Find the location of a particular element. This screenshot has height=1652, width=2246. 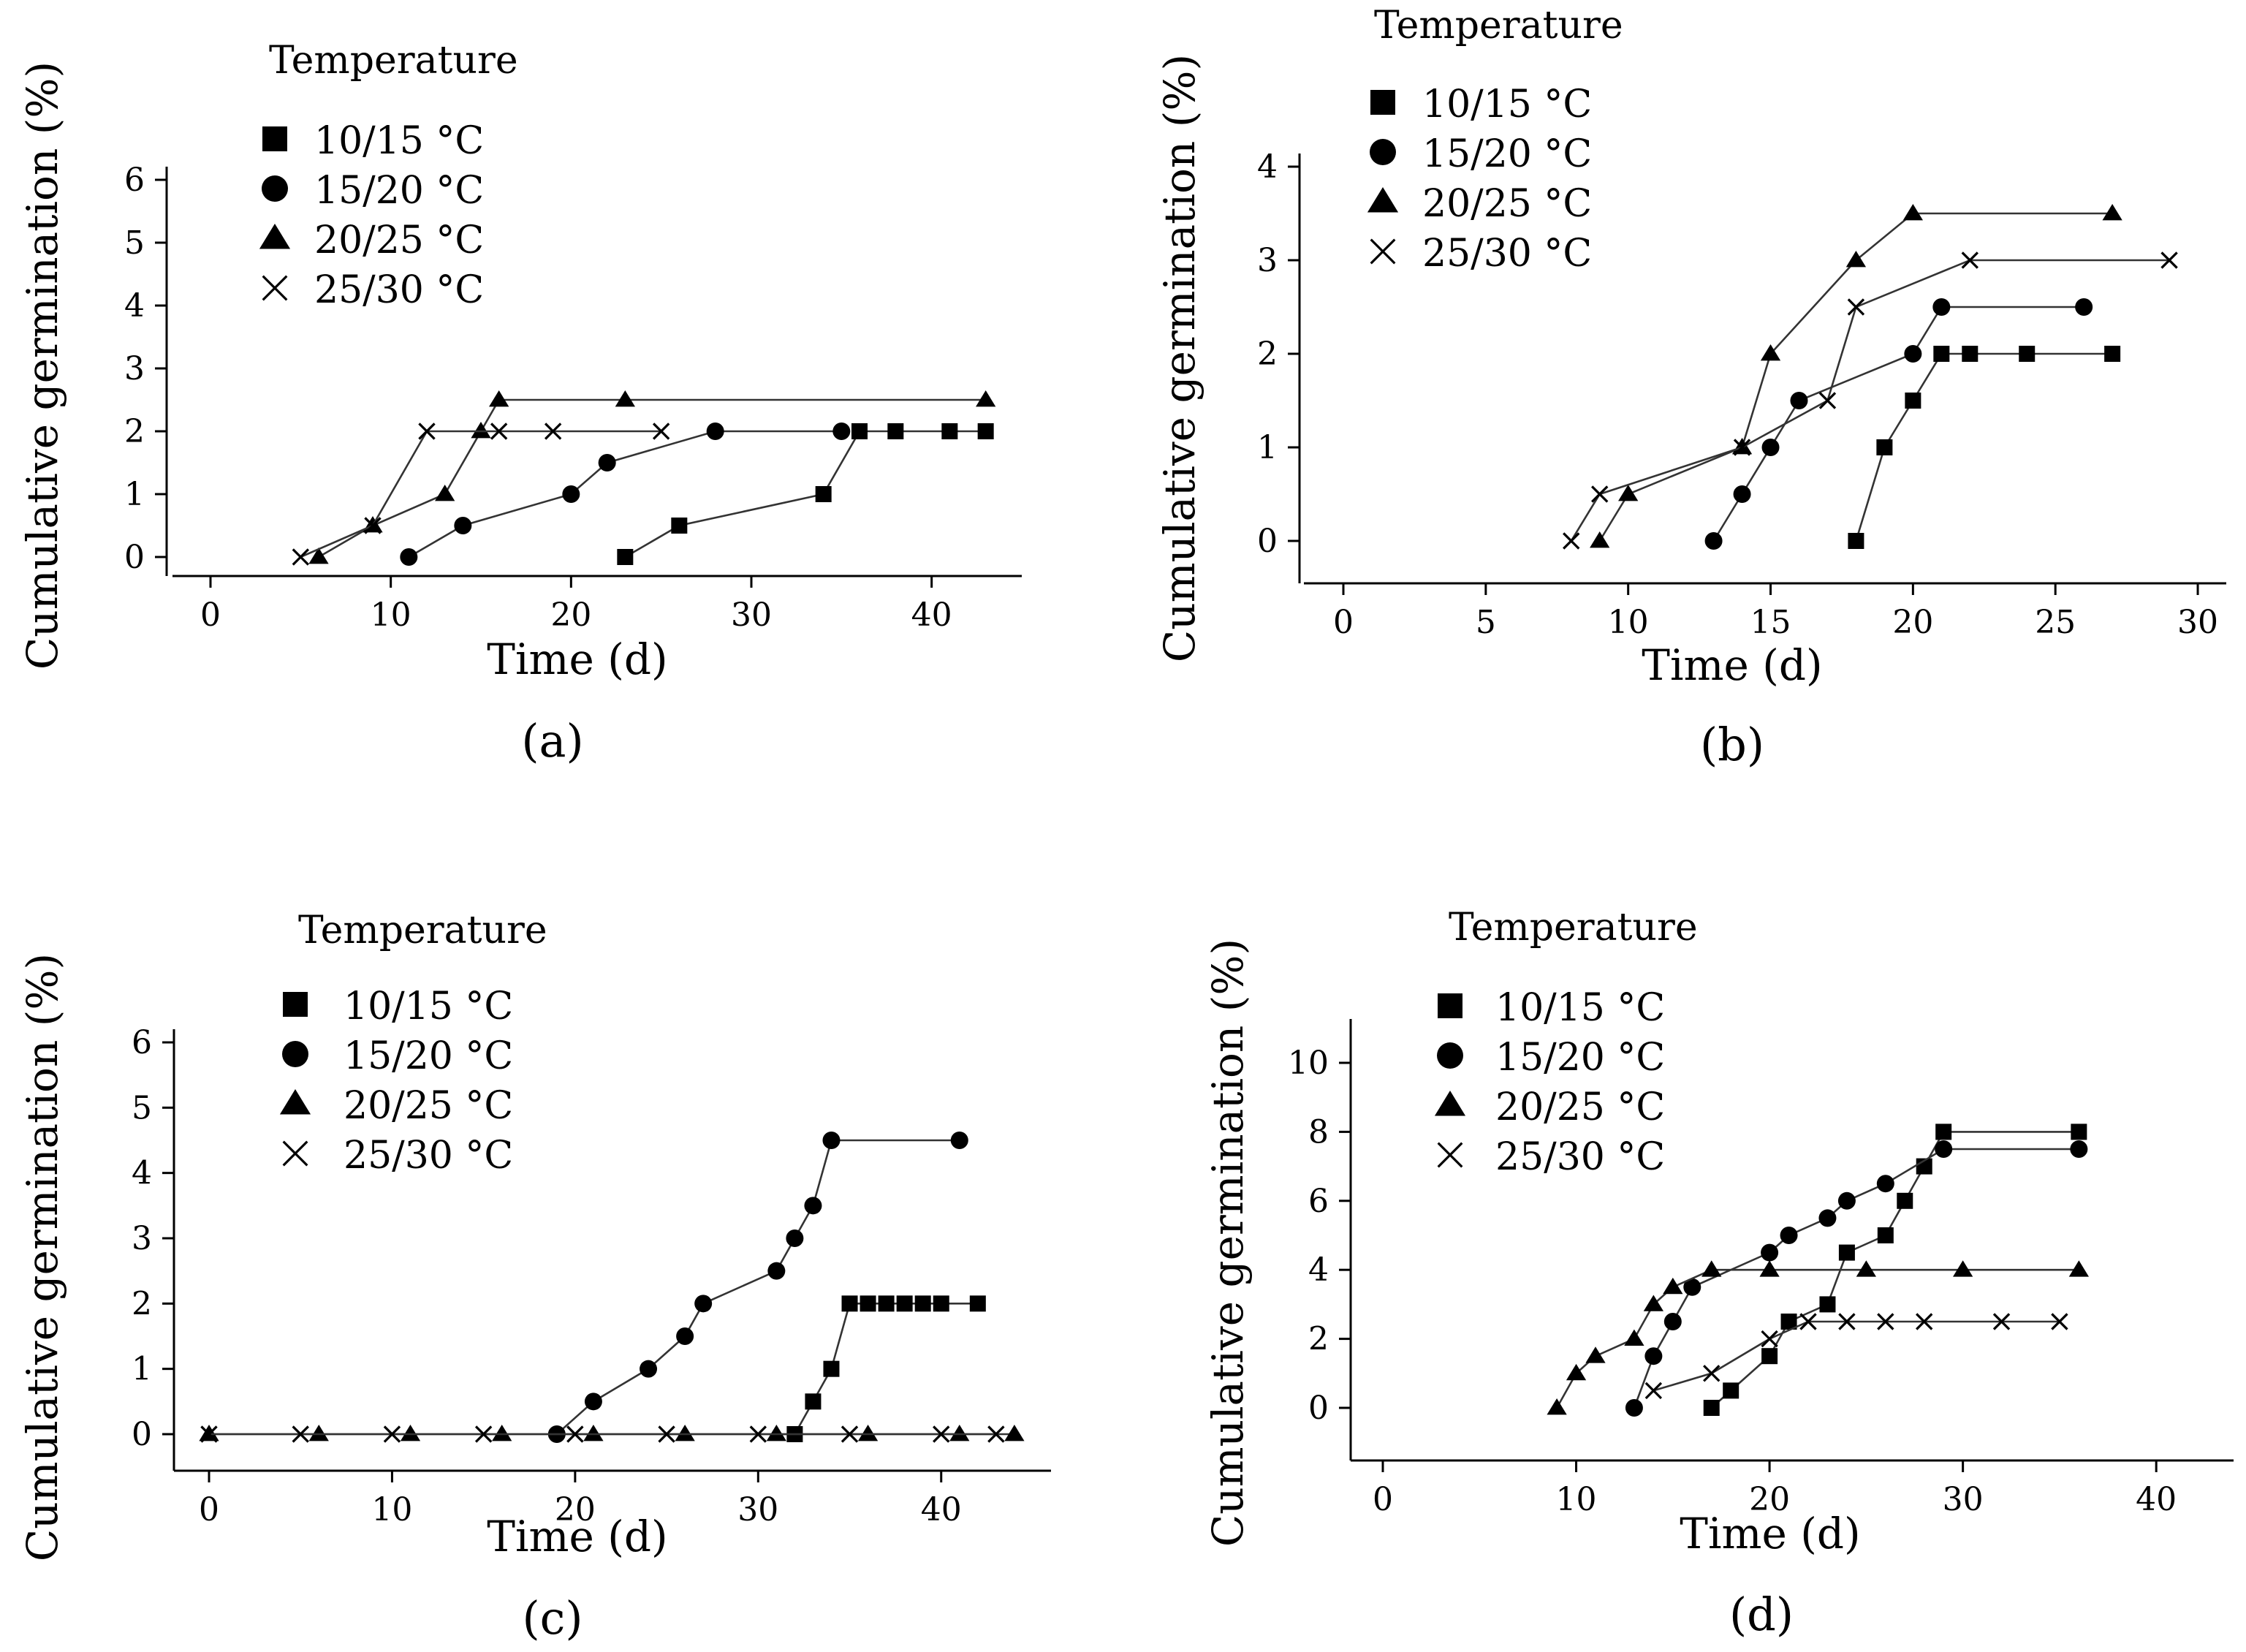

x-tick-label: 30 is located at coordinates (1963, 1499).